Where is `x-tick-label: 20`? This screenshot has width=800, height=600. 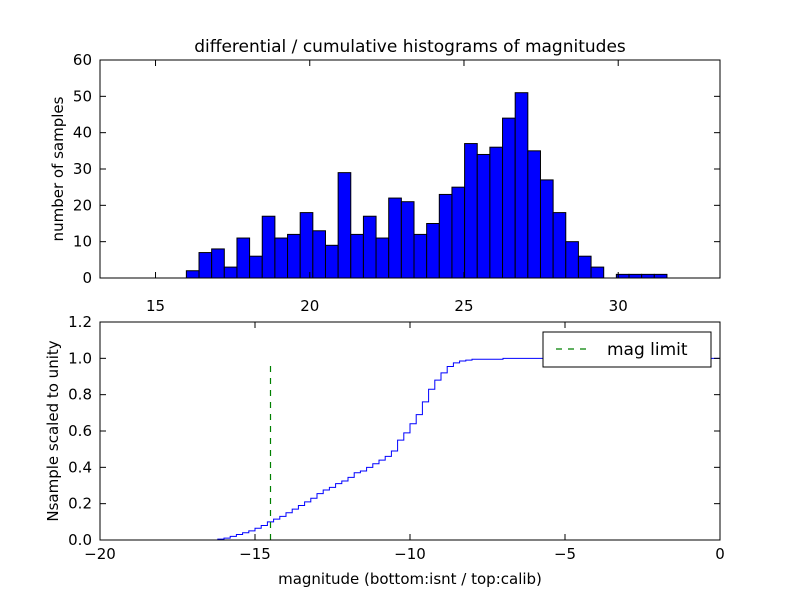 x-tick-label: 20 is located at coordinates (309, 306).